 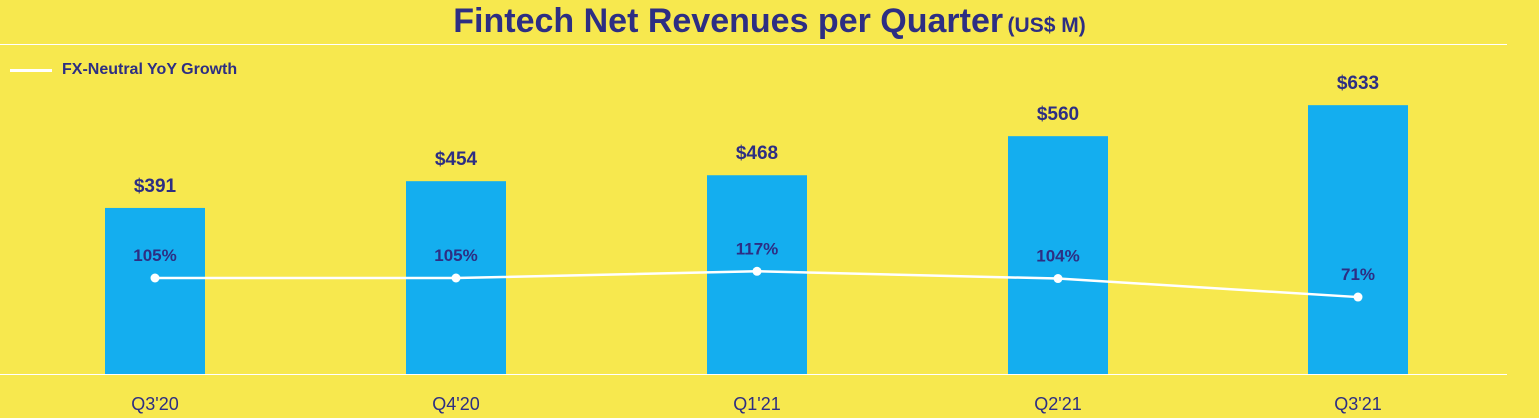 I want to click on x-tick-label-4: Q3'21, so click(x=1357, y=404).